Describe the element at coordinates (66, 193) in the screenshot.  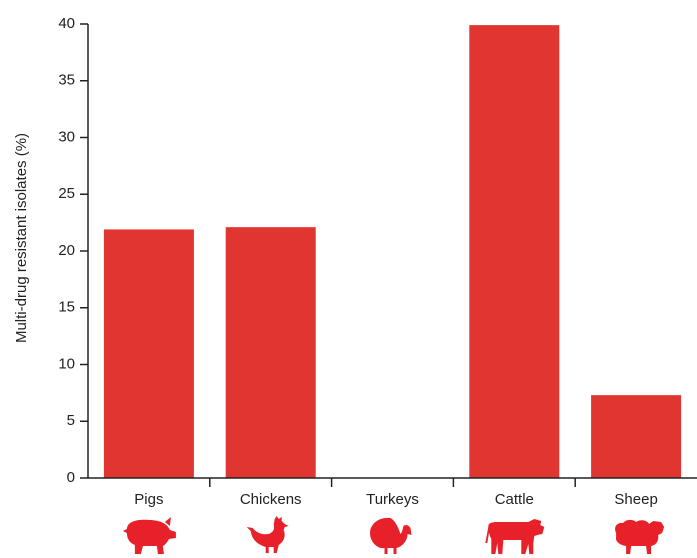
I see `y-tick-label: 25` at that location.